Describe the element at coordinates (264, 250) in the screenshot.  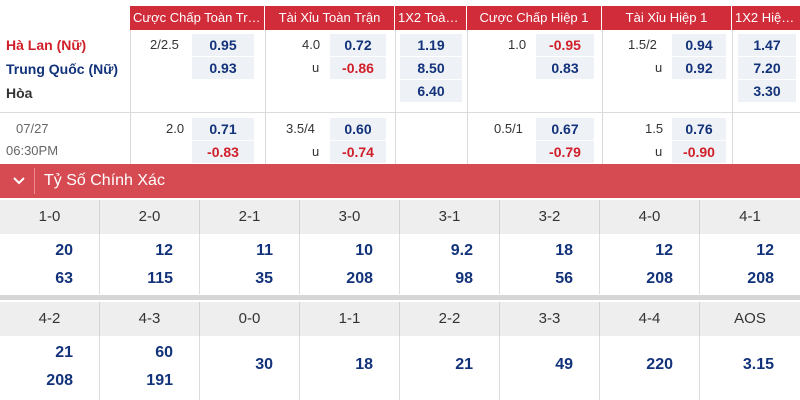
I see `score-odds-top: 11` at that location.